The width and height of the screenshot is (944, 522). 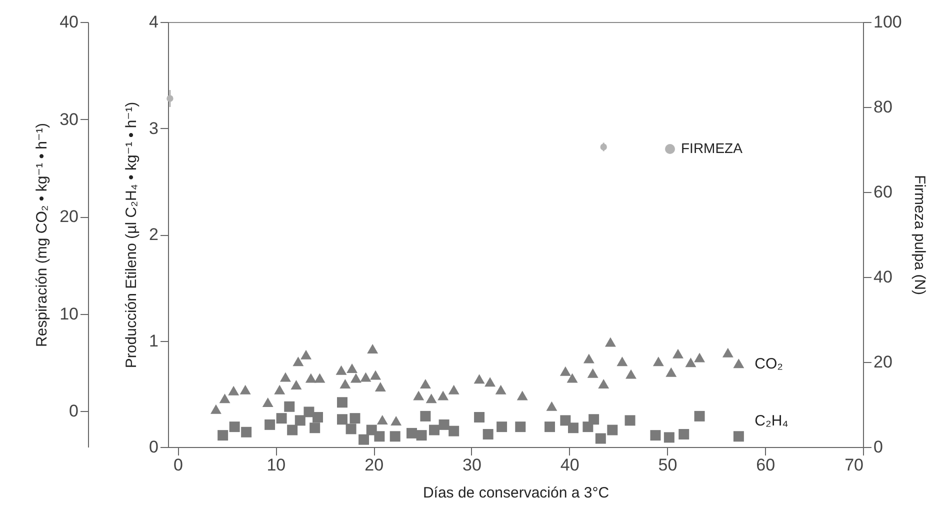 I want to click on y2-tick-label: 0, so click(x=878, y=447).